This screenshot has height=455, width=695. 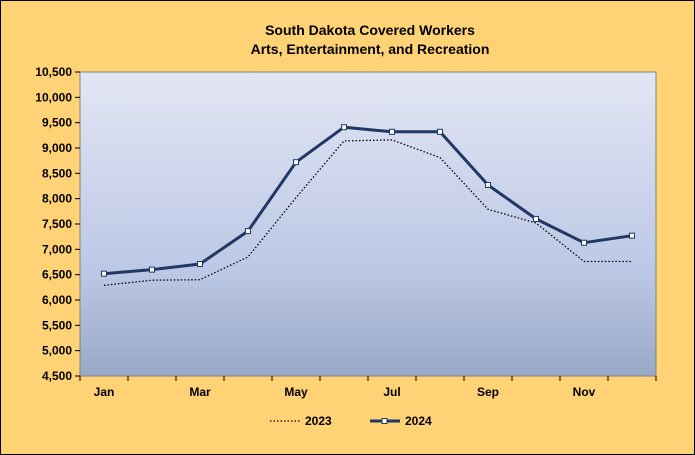 I want to click on y-tick-label: 10,000, so click(x=53, y=97).